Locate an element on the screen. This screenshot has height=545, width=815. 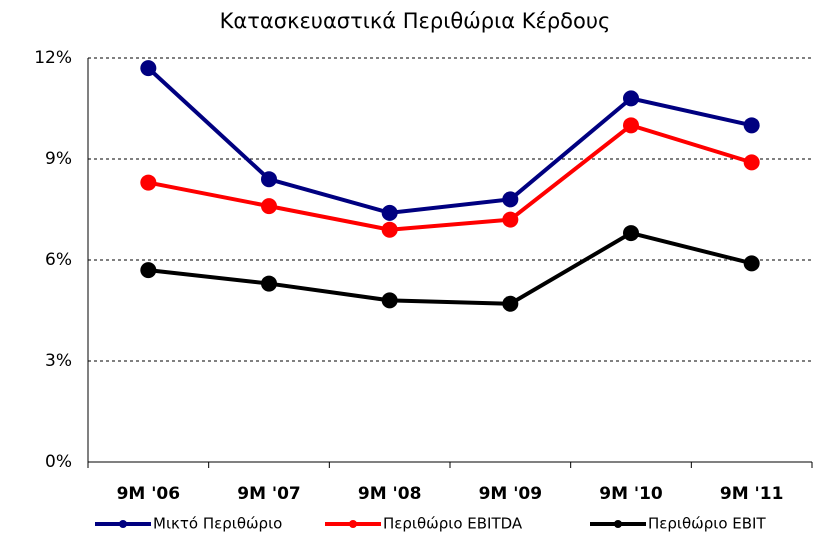
legend-label: Περιθώριο EBITDA is located at coordinates (453, 524).